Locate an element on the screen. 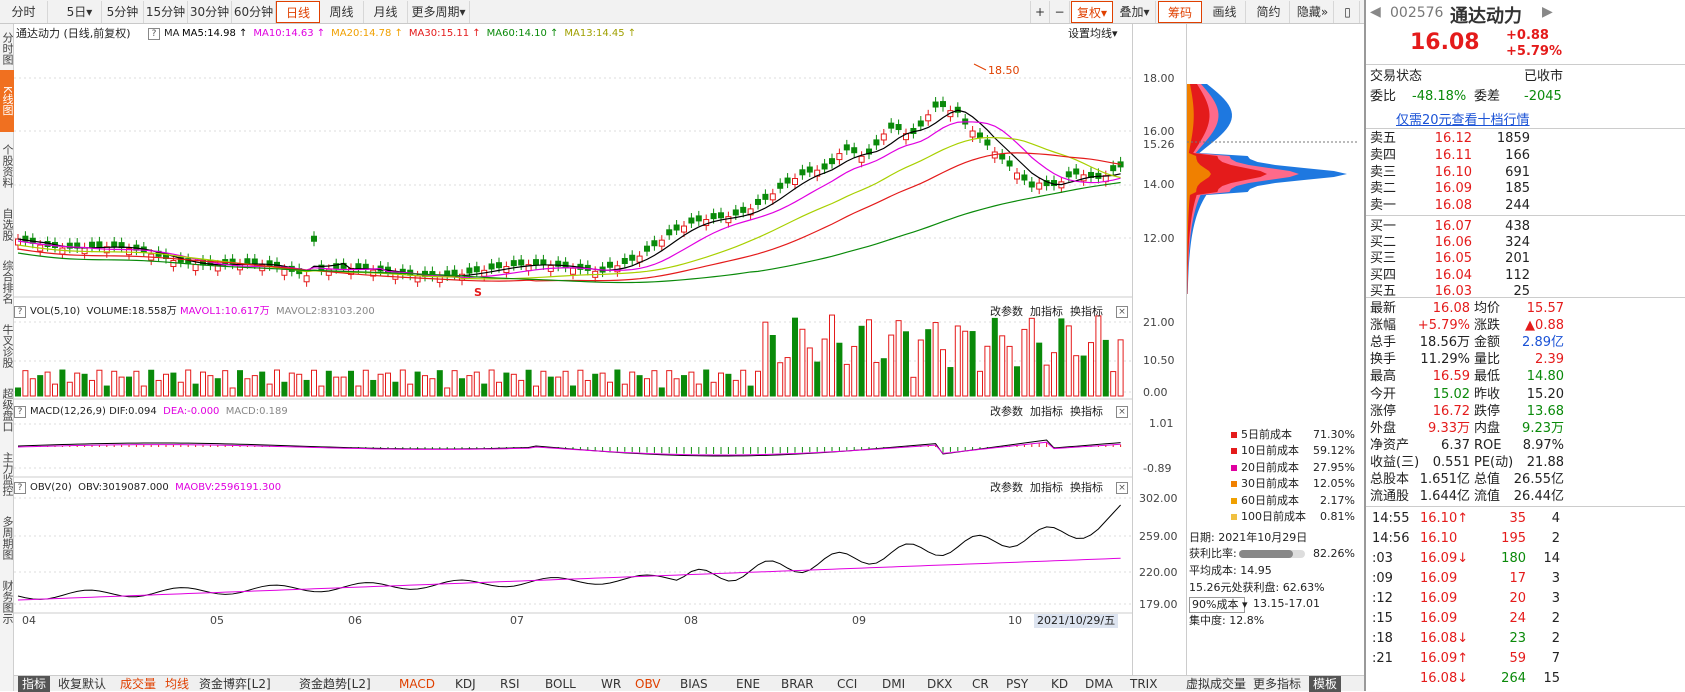  period-tab: 周线 is located at coordinates (342, 12).